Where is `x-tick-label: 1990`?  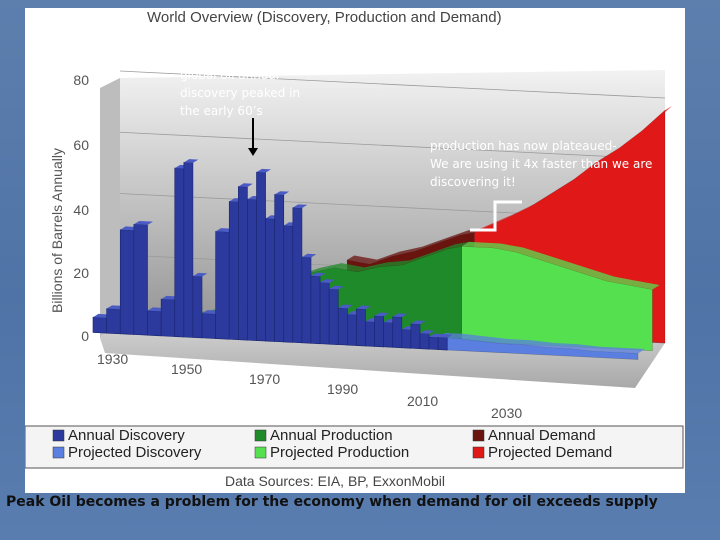 x-tick-label: 1990 is located at coordinates (342, 389).